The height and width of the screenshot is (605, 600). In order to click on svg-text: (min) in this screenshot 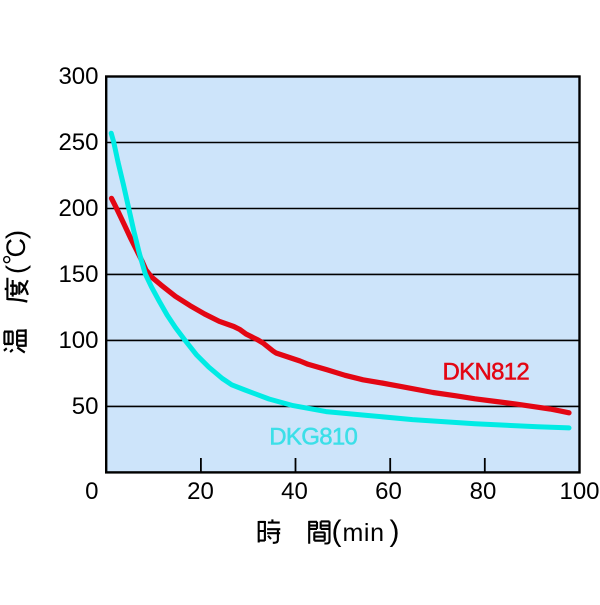, I will do `click(366, 531)`.